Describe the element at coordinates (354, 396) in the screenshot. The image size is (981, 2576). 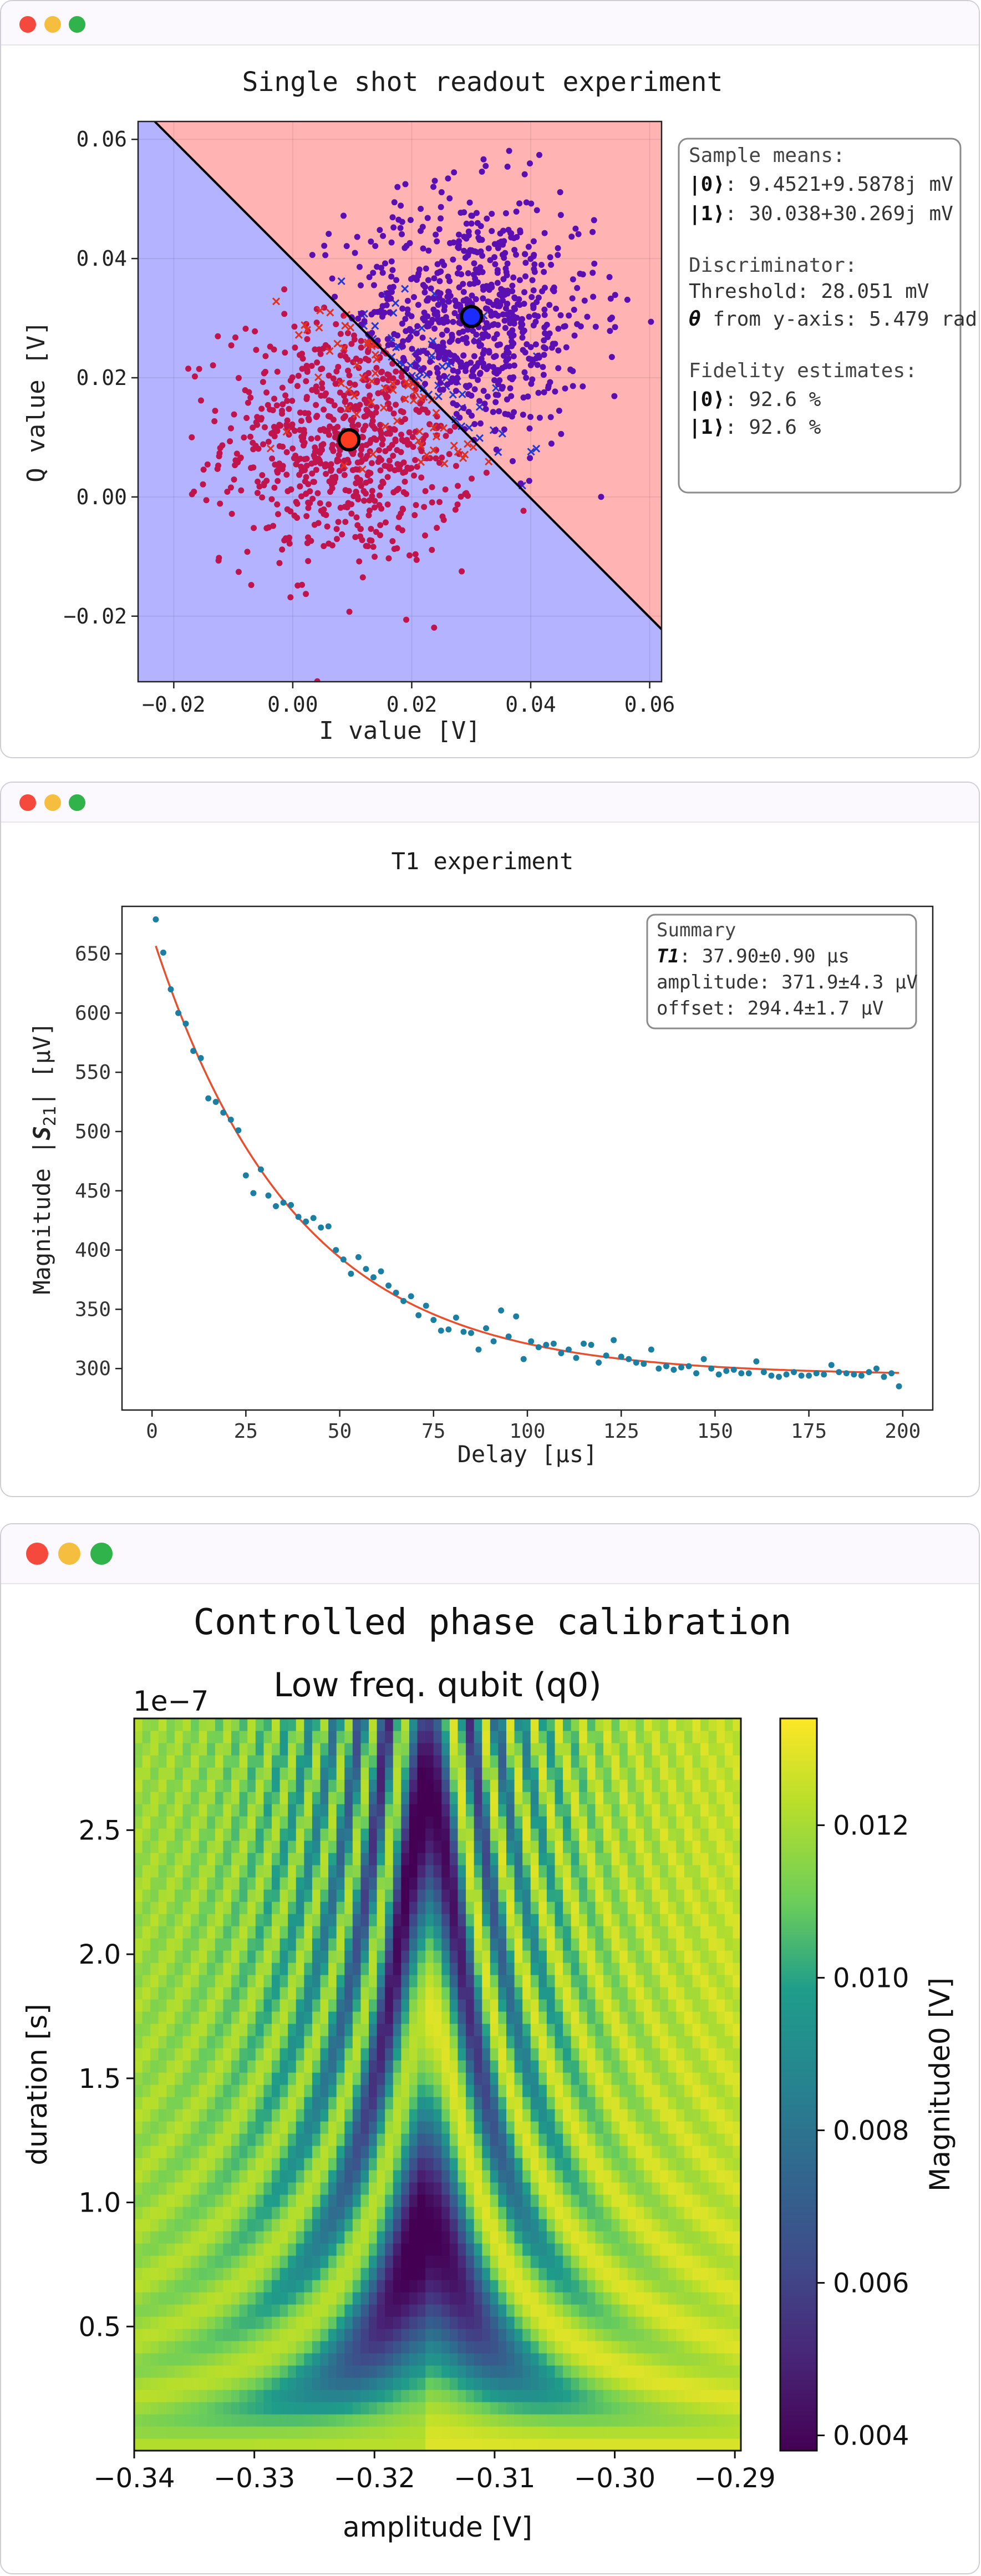
I see `misclassified-point` at that location.